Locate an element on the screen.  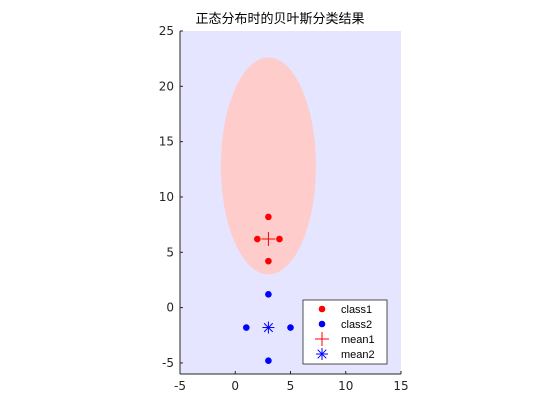
legend-label-class2: class2 is located at coordinates (356, 325).